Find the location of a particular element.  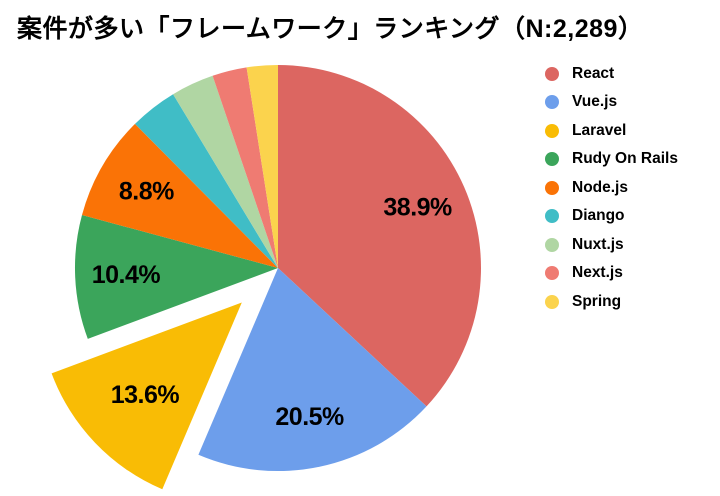

legend-item-next-js: Next.js is located at coordinates (611, 273).